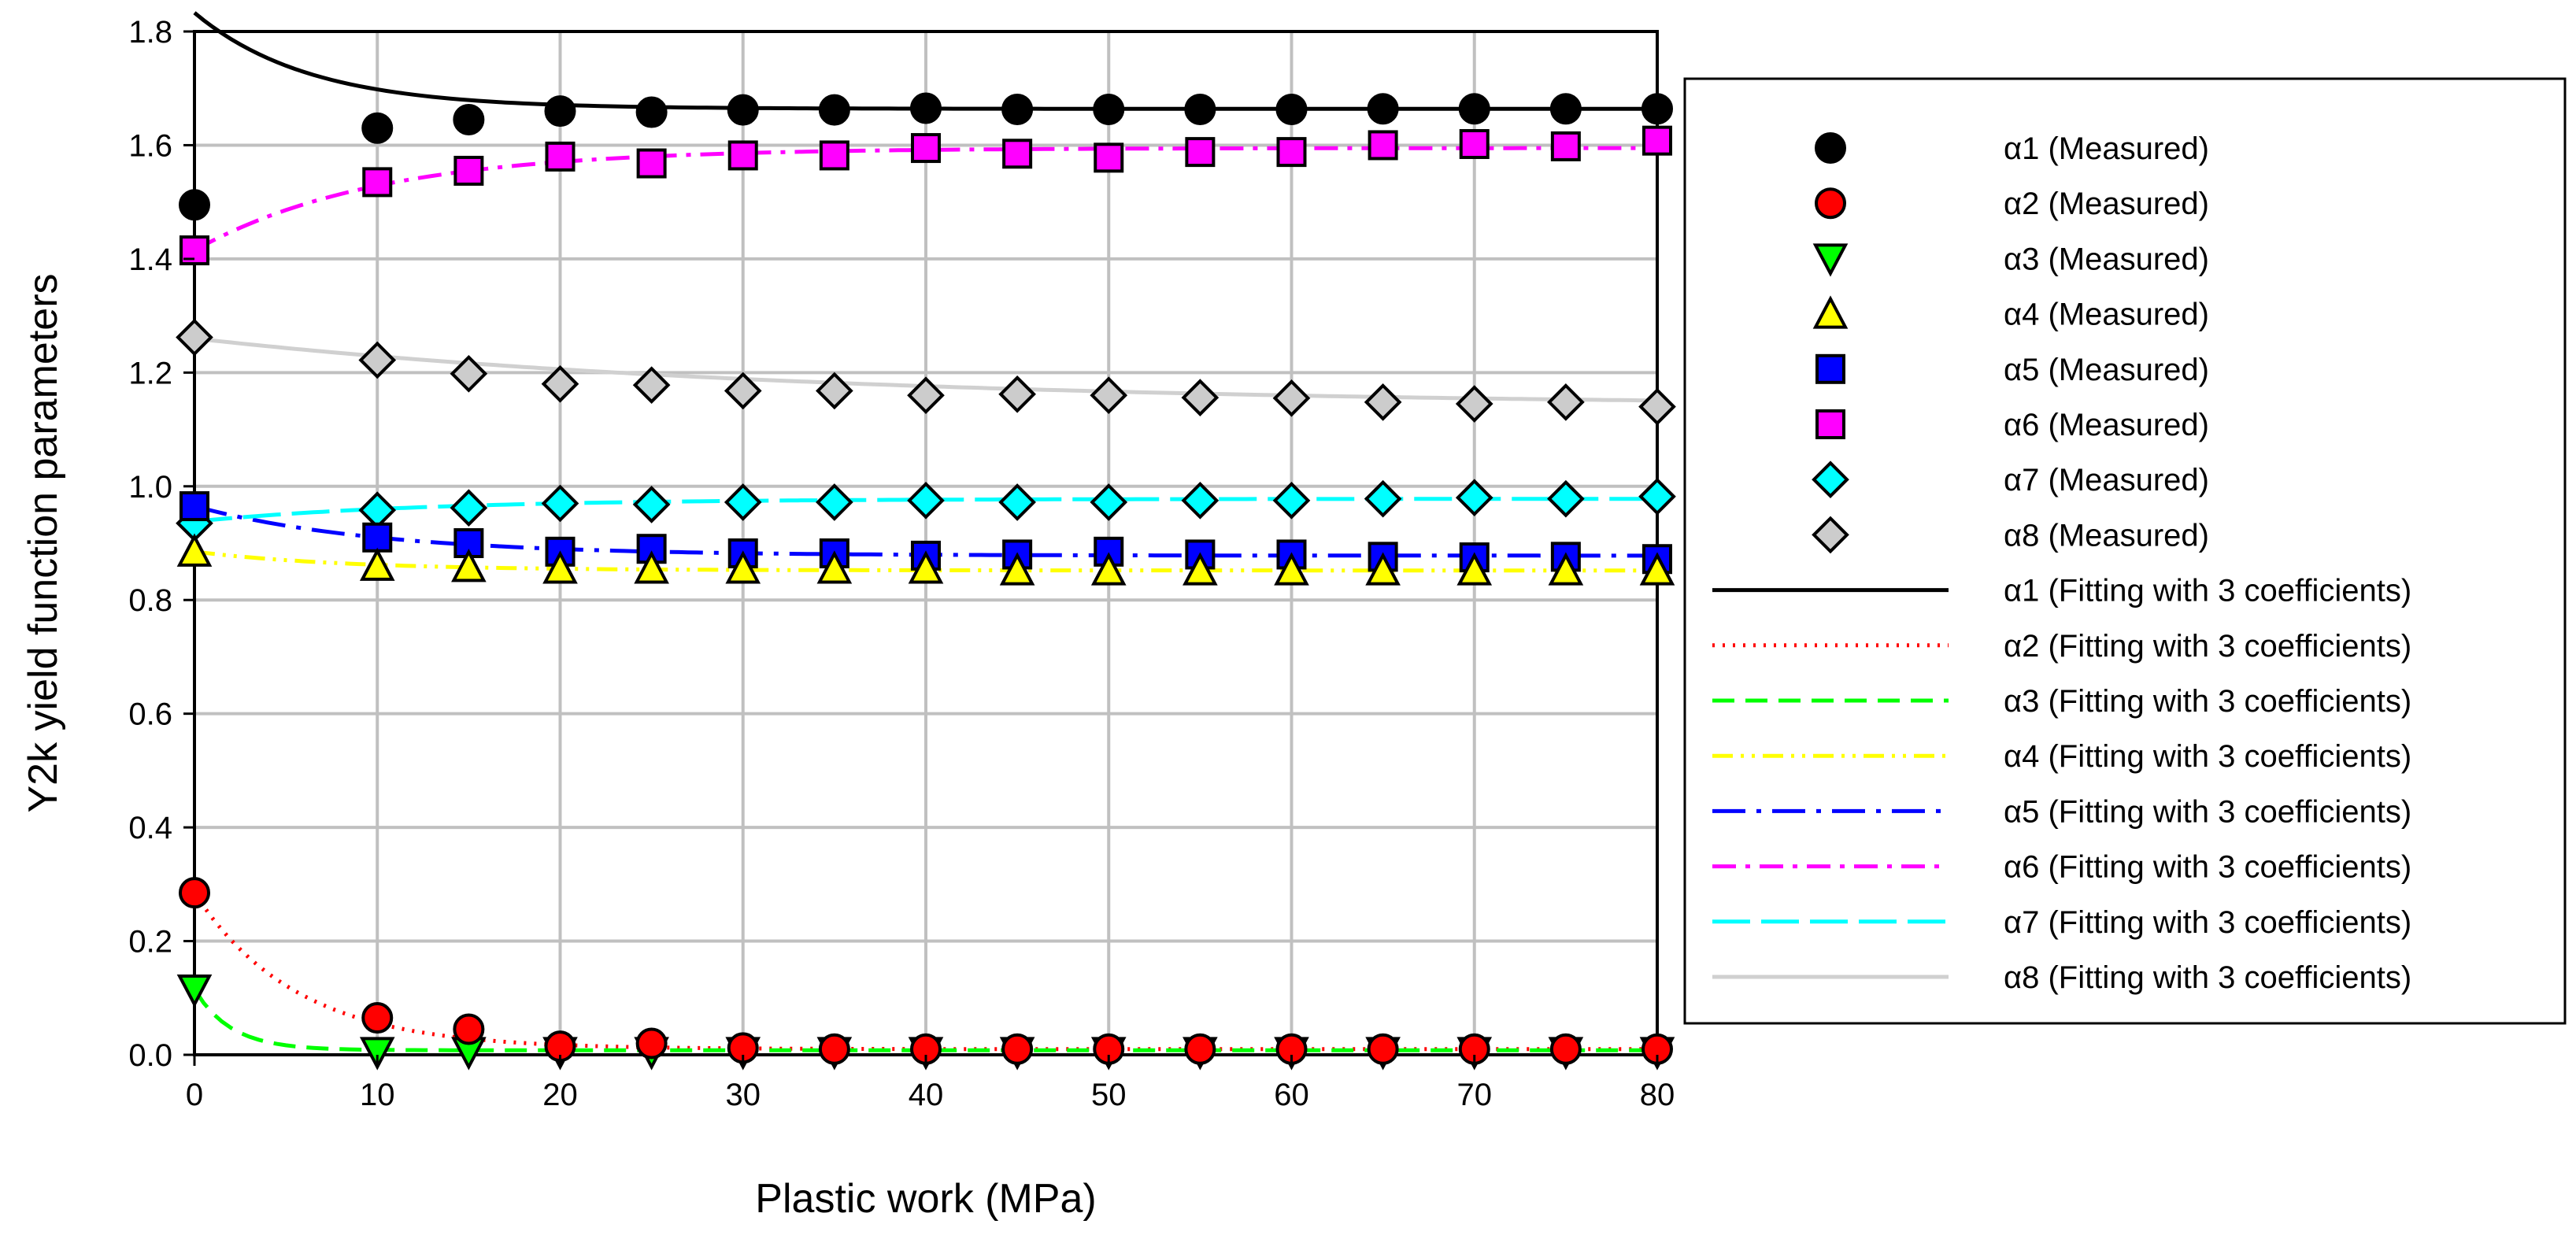  Describe the element at coordinates (1475, 1095) in the screenshot. I see `x-tick-label: 70` at that location.